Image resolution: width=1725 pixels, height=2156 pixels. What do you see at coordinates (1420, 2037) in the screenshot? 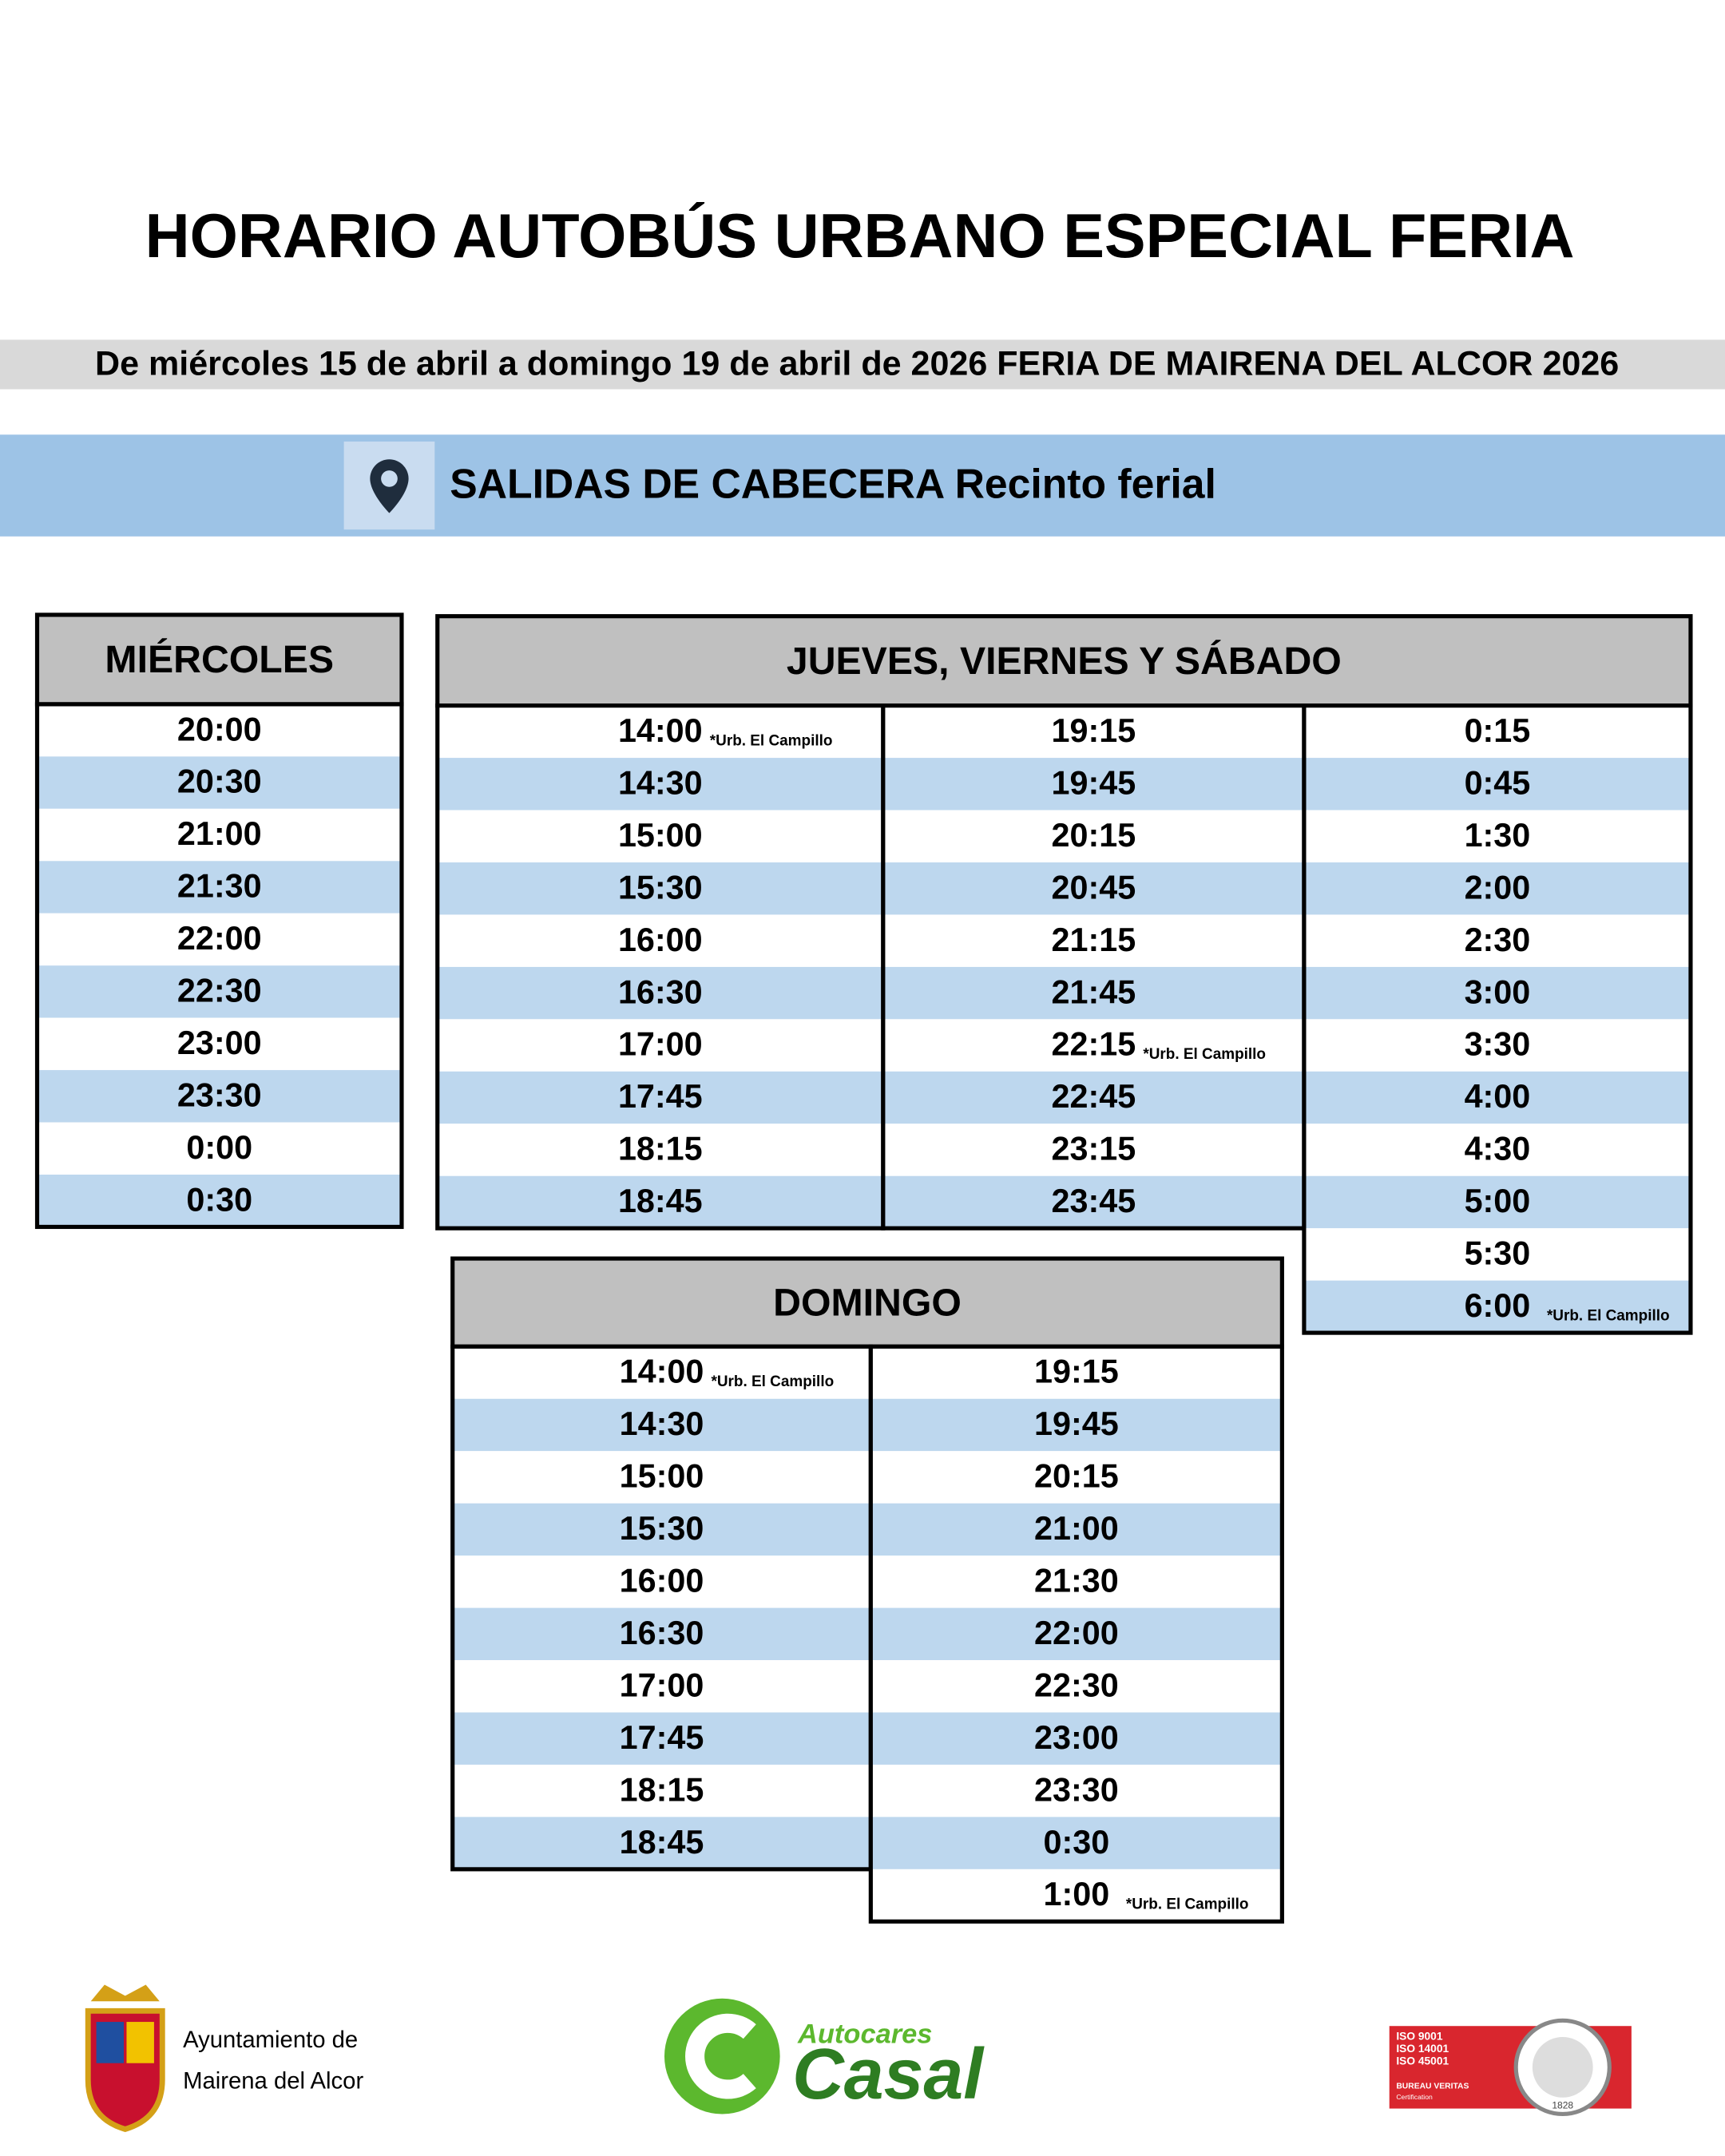
I see `cert-line: ISO 9001` at bounding box center [1420, 2037].